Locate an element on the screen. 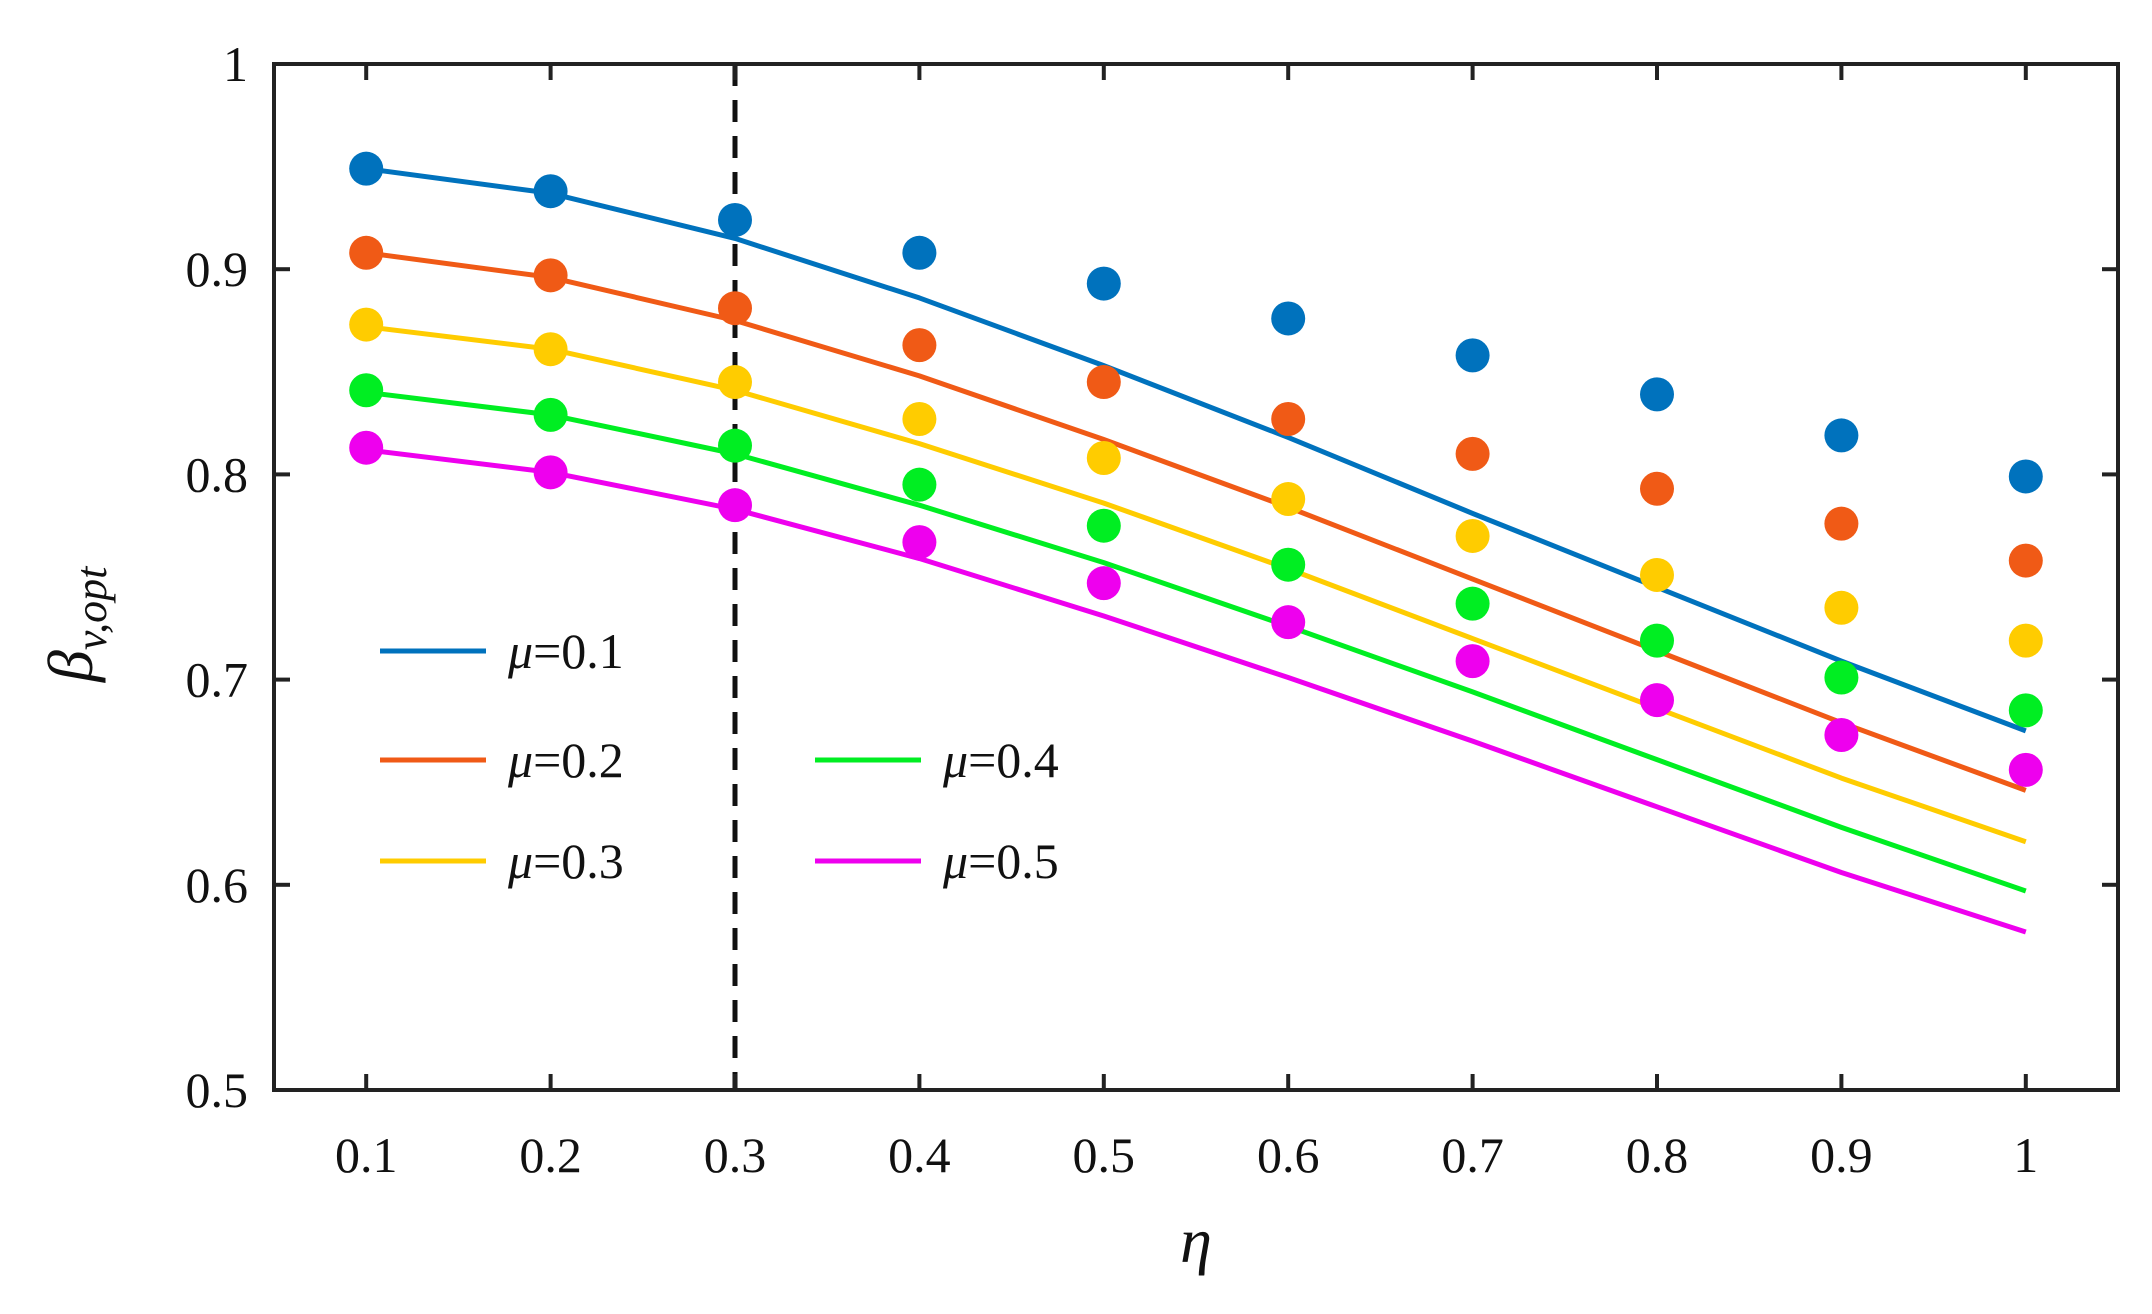  y-tick-label: 0.6 is located at coordinates (217, 885).